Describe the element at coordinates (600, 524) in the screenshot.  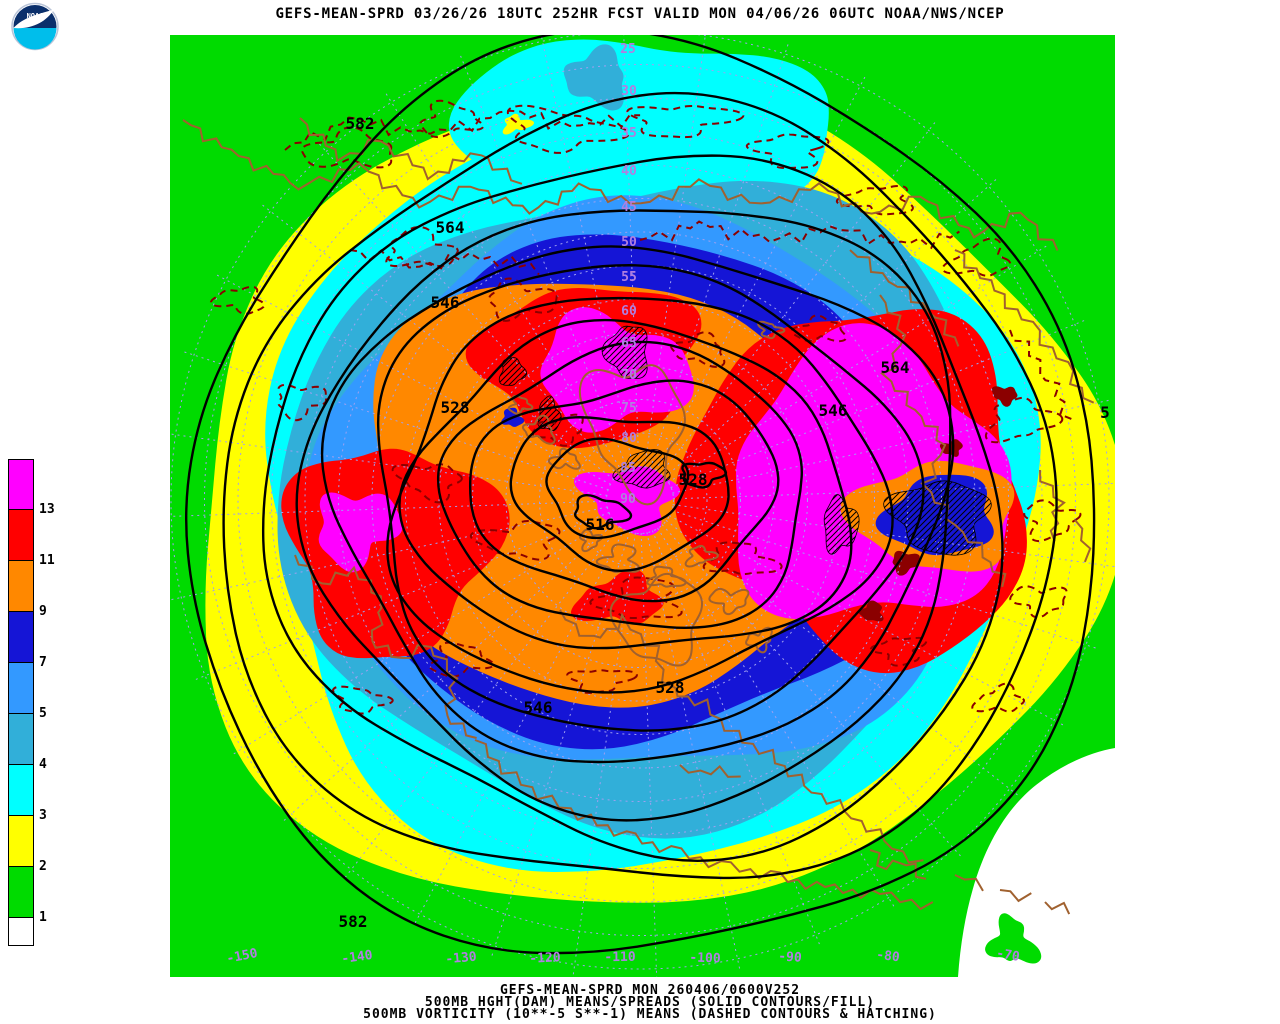
I see `height-contour-label: 516` at that location.